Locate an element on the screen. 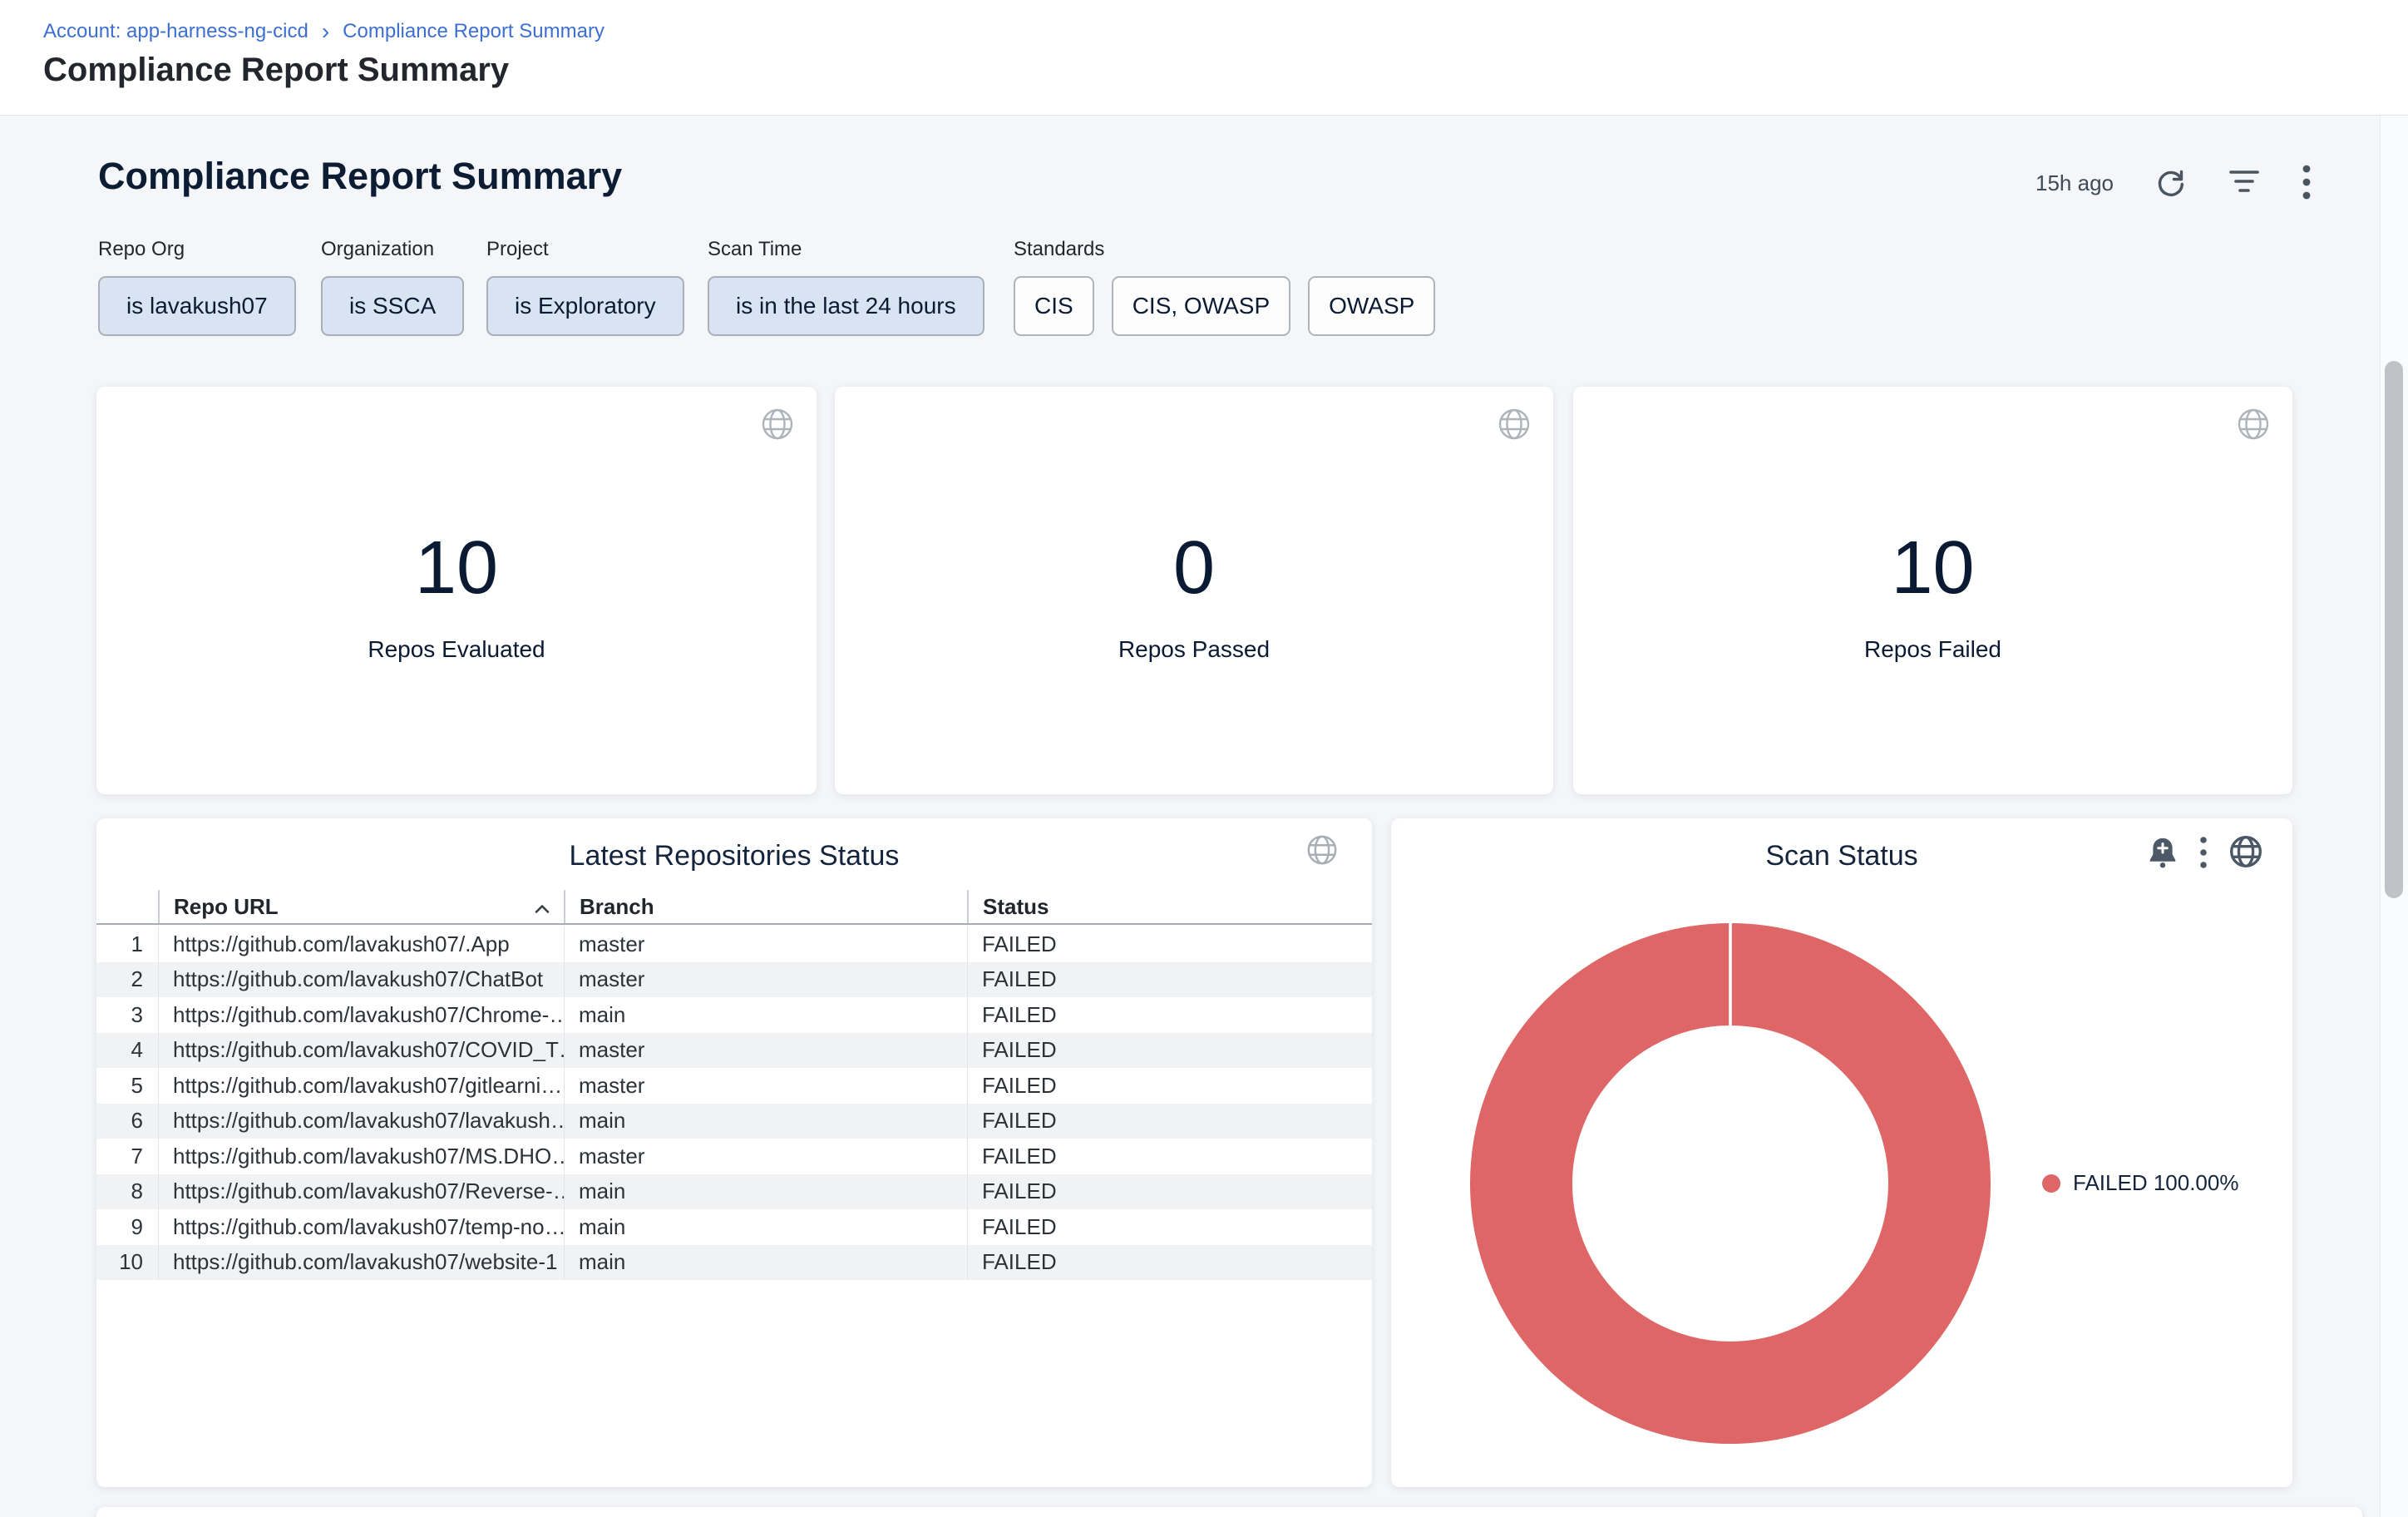 The image size is (2408, 1517). filter-group-scan-time: Scan Time is in the last 24 hours is located at coordinates (846, 287).